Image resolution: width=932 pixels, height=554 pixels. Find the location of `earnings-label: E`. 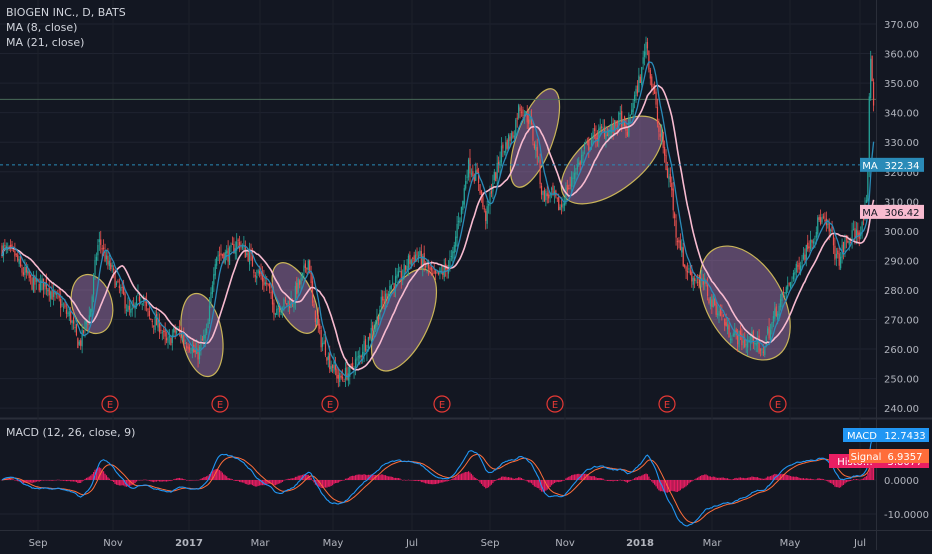

earnings-label: E is located at coordinates (220, 405).